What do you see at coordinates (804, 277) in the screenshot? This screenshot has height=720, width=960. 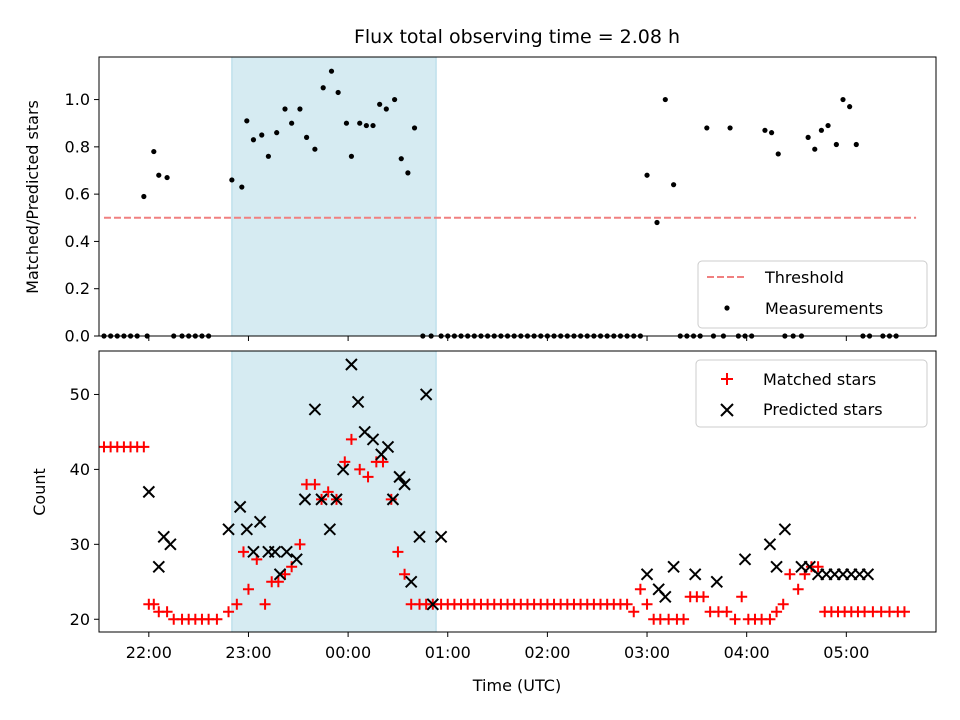 I see `legend-threshold-label: Threshold` at bounding box center [804, 277].